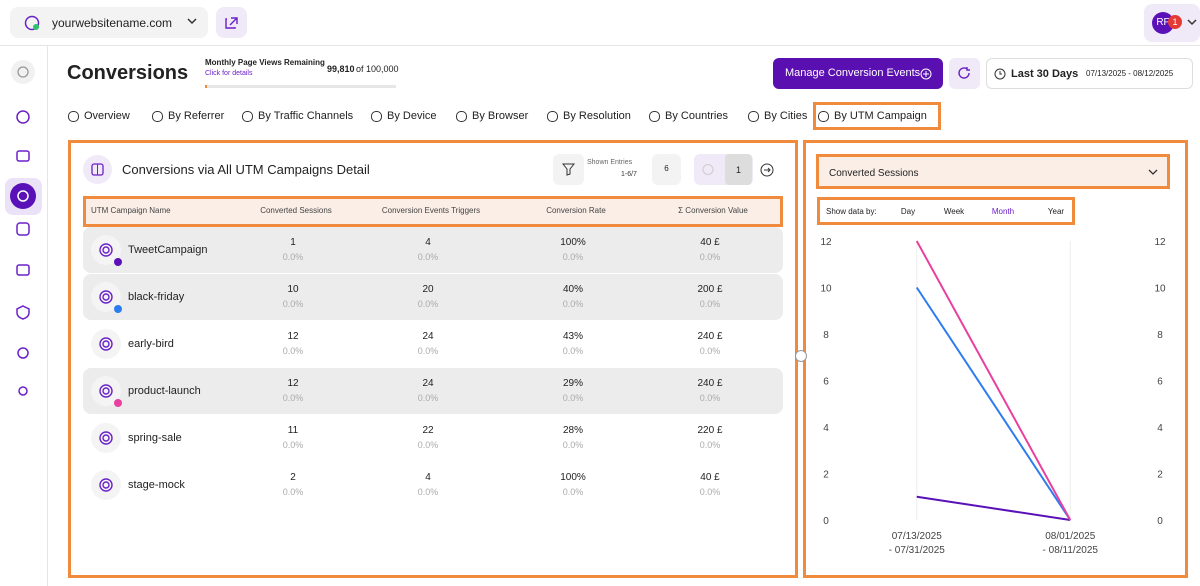  What do you see at coordinates (1071, 550) in the screenshot?
I see `x-tick-label: - 08/11/2025` at bounding box center [1071, 550].